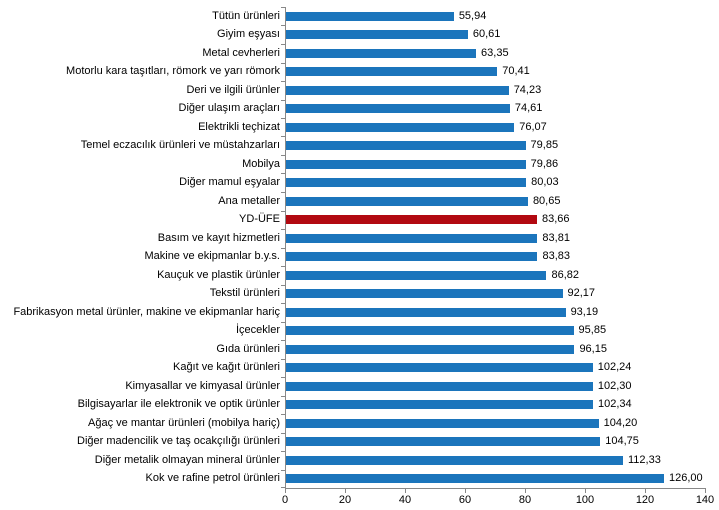 The image size is (719, 510). What do you see at coordinates (472, 15) in the screenshot?
I see `value-label: 55,94` at bounding box center [472, 15].